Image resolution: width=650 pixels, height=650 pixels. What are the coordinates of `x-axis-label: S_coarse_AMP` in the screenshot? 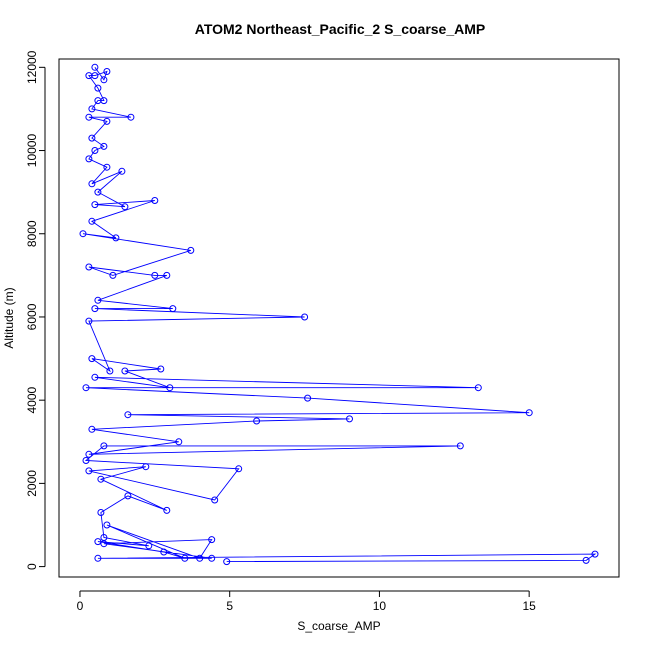 It's located at (338, 626).